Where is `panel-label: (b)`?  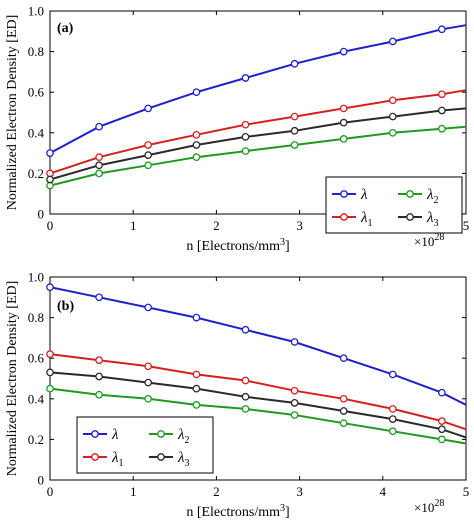 panel-label: (b) is located at coordinates (65, 306).